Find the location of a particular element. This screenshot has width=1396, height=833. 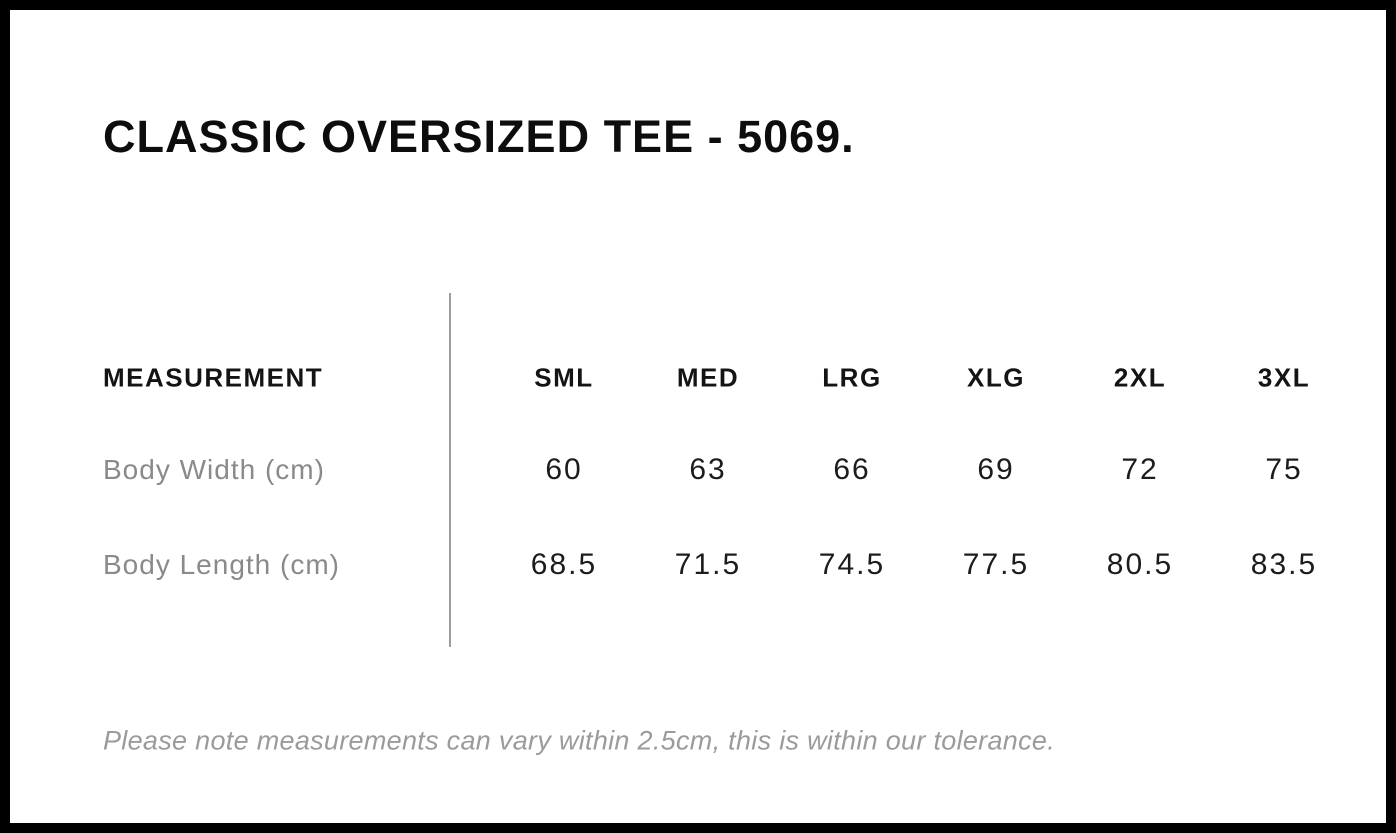

body-length-lrg: 74.5 is located at coordinates (852, 564).